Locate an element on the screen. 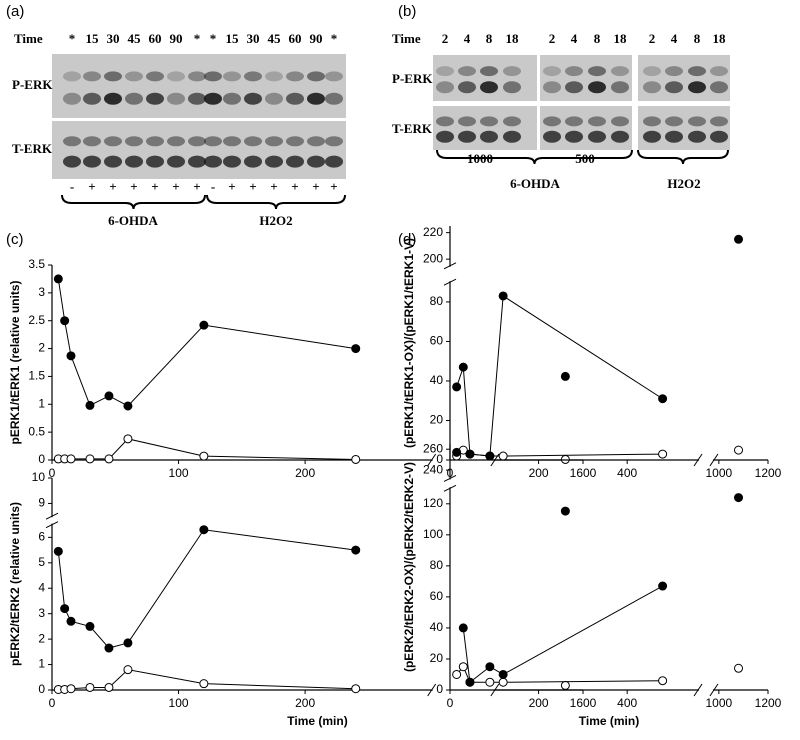  x-tick-label: 400 is located at coordinates (627, 473).